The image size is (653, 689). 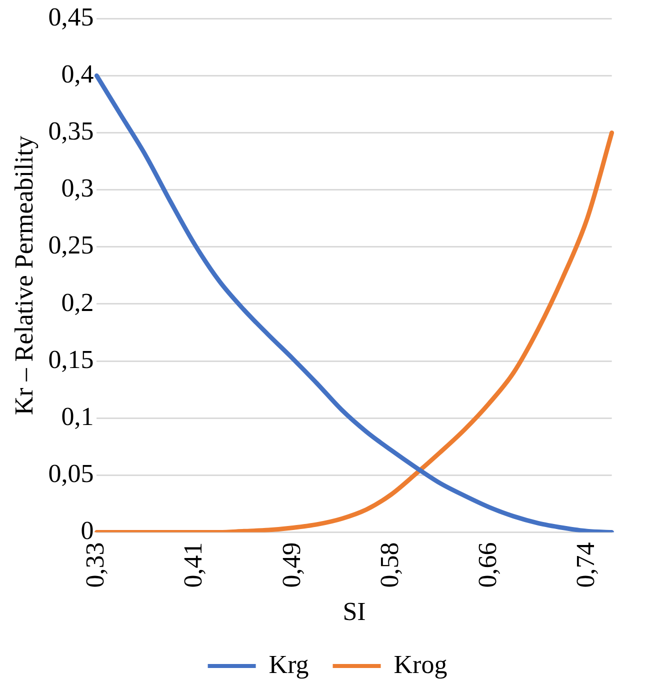 I want to click on legend-label: Krog, so click(x=421, y=664).